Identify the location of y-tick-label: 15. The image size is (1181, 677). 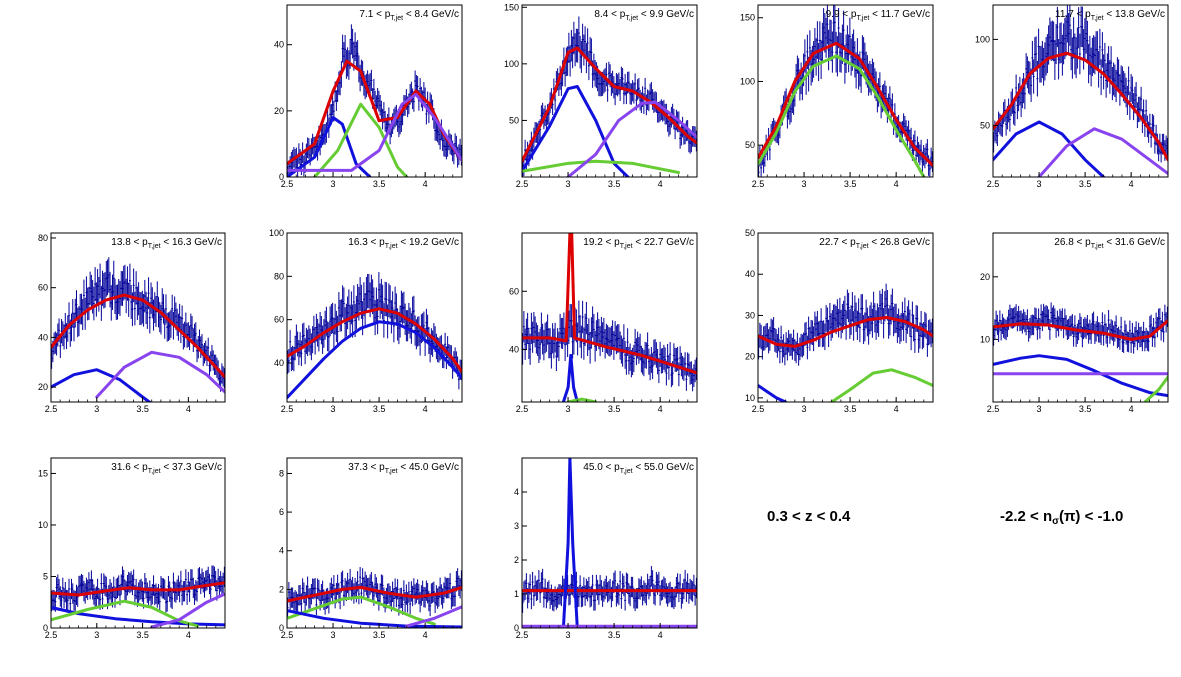
(43, 473).